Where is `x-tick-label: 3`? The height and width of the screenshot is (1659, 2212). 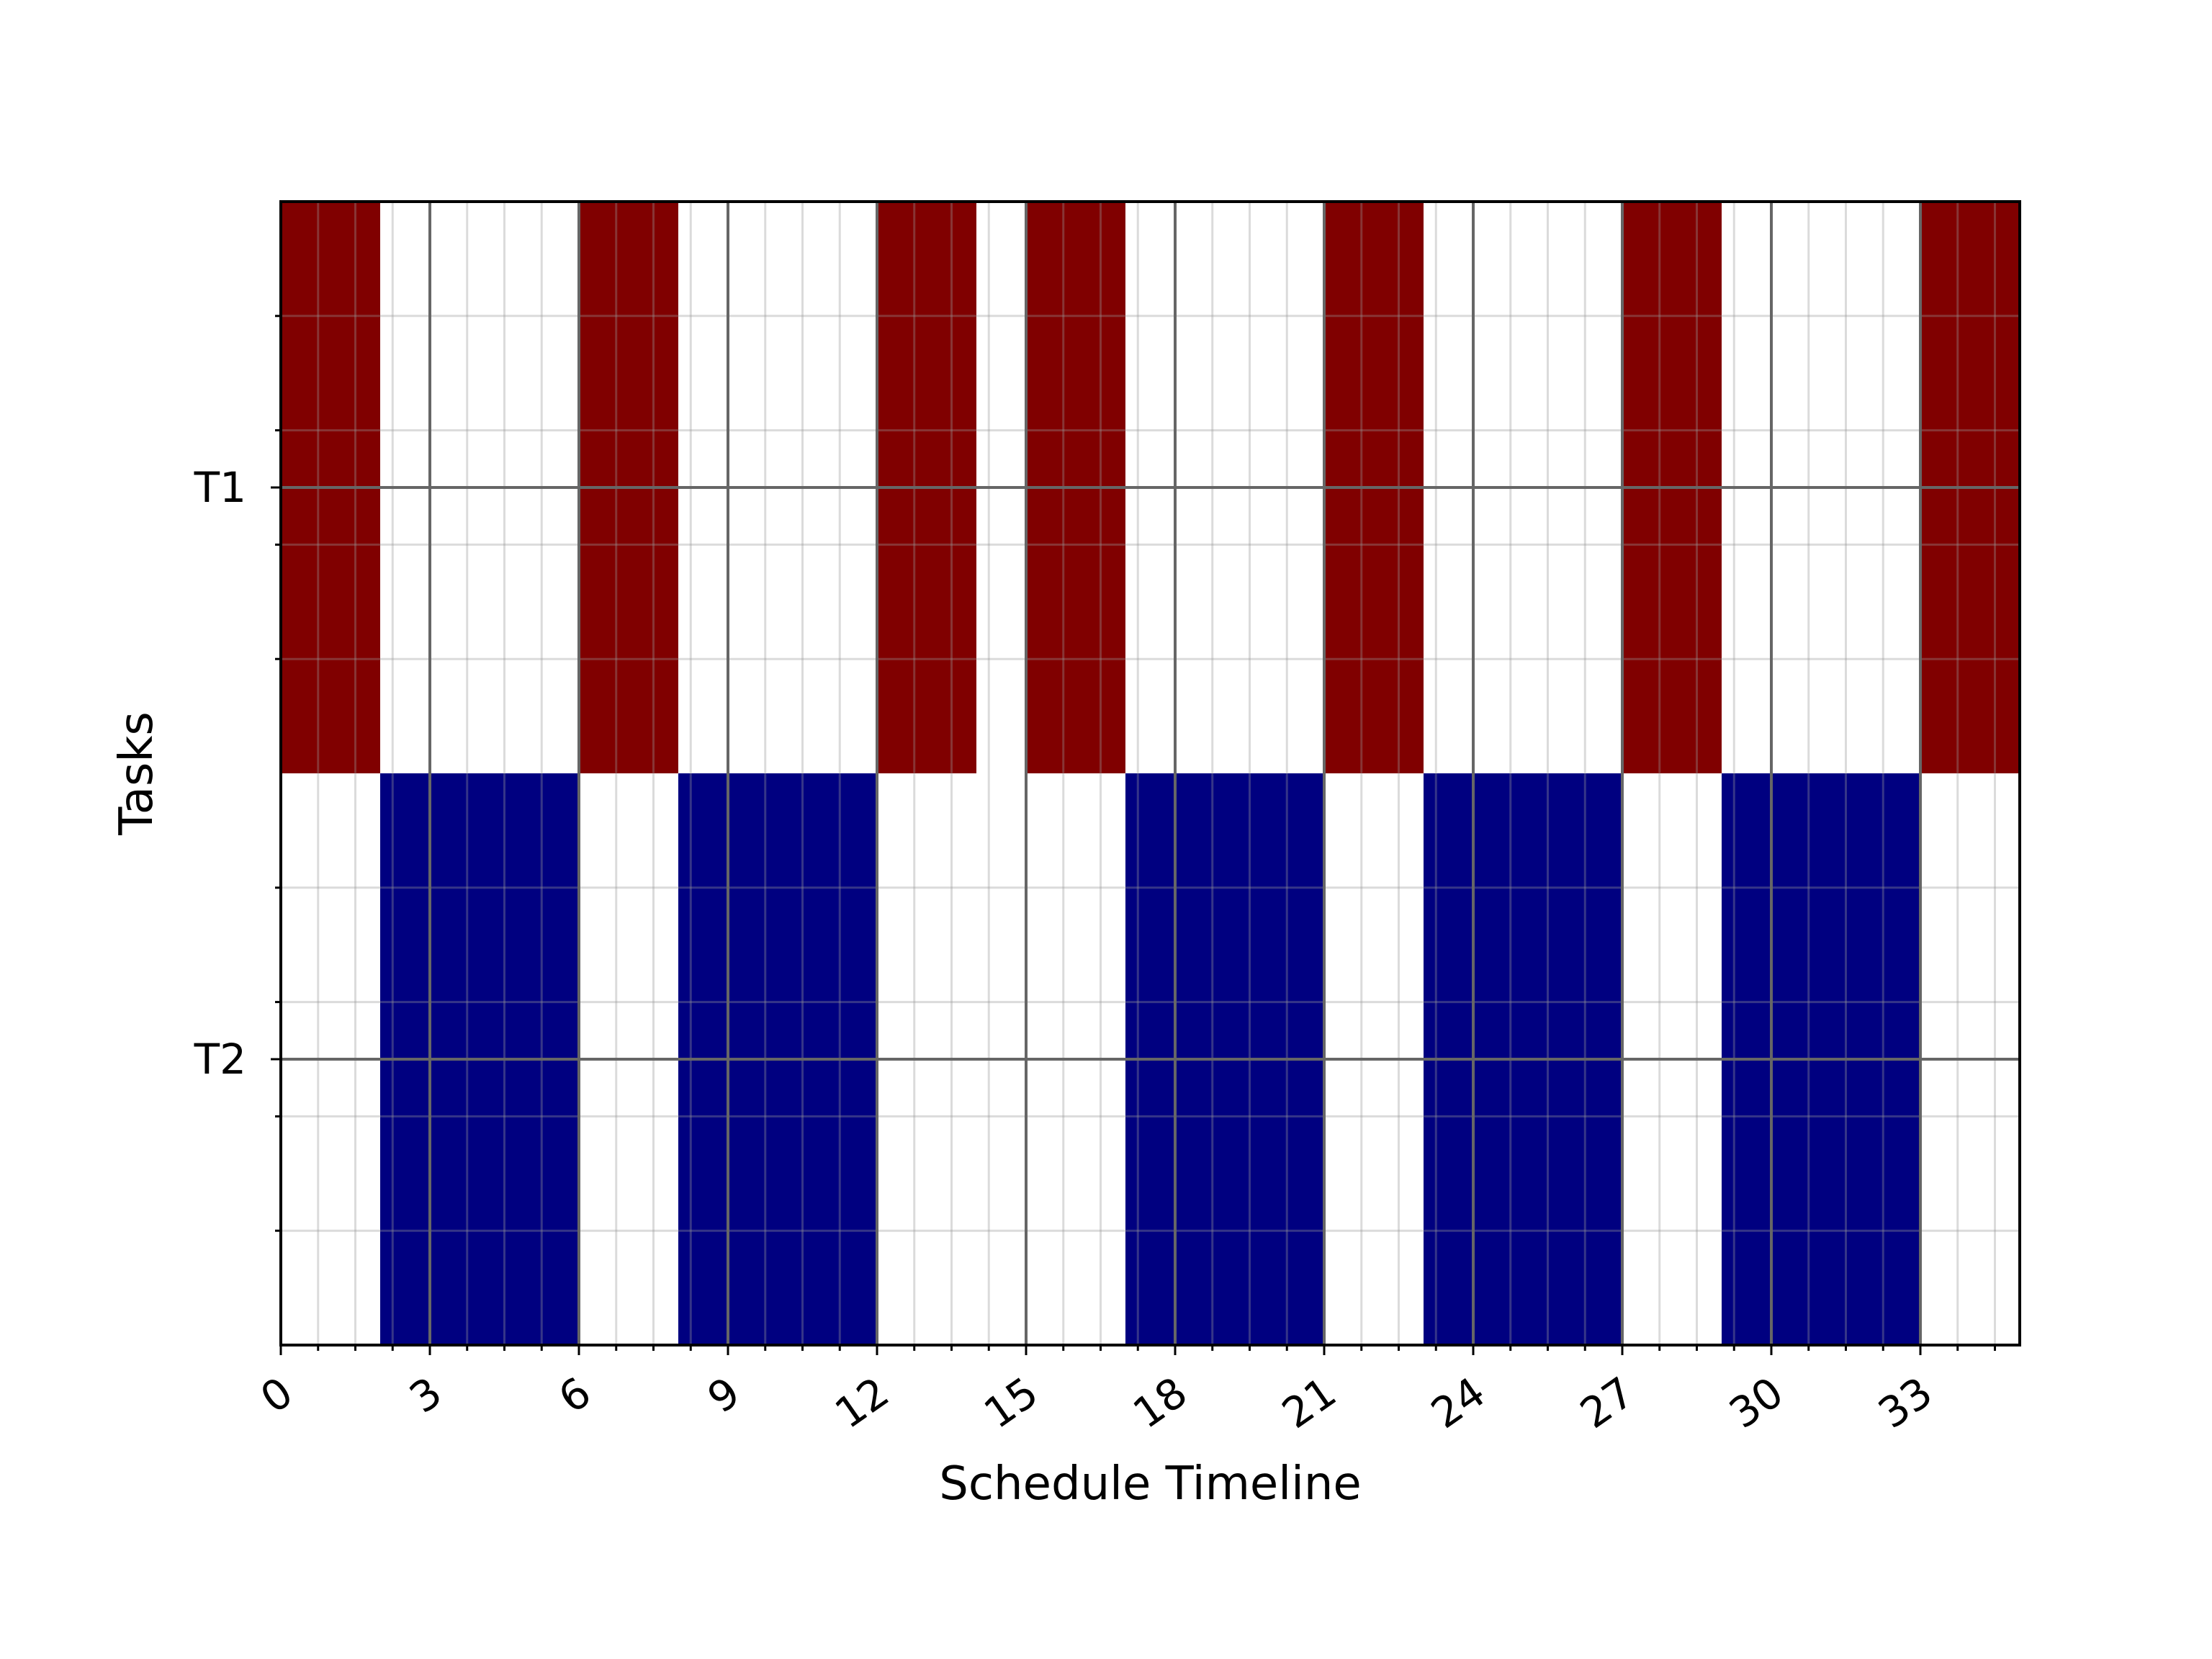
x-tick-label: 3 is located at coordinates (426, 1395).